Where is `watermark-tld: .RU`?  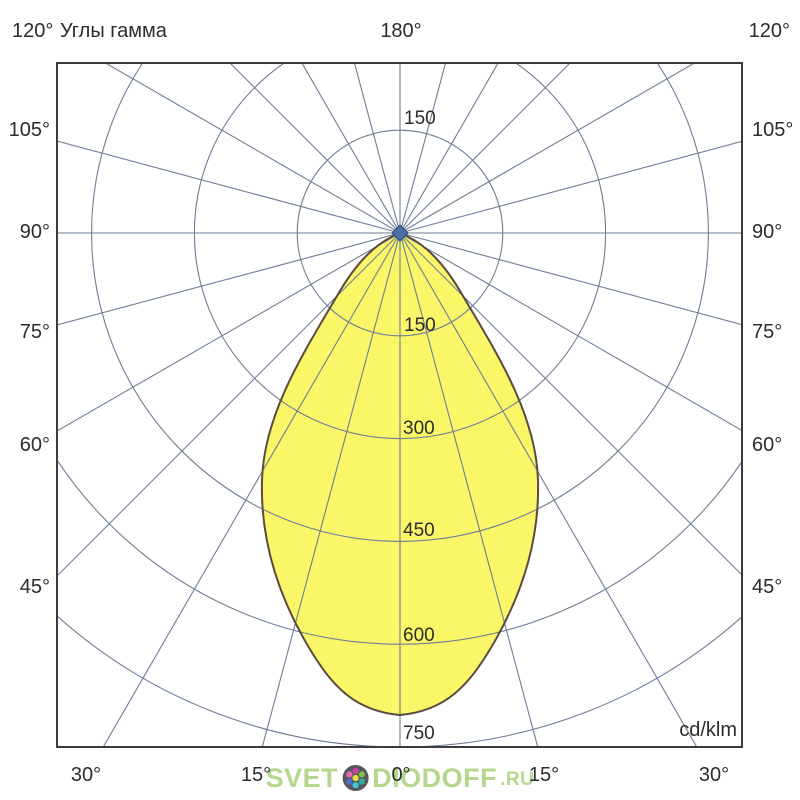 watermark-tld: .RU is located at coordinates (517, 779).